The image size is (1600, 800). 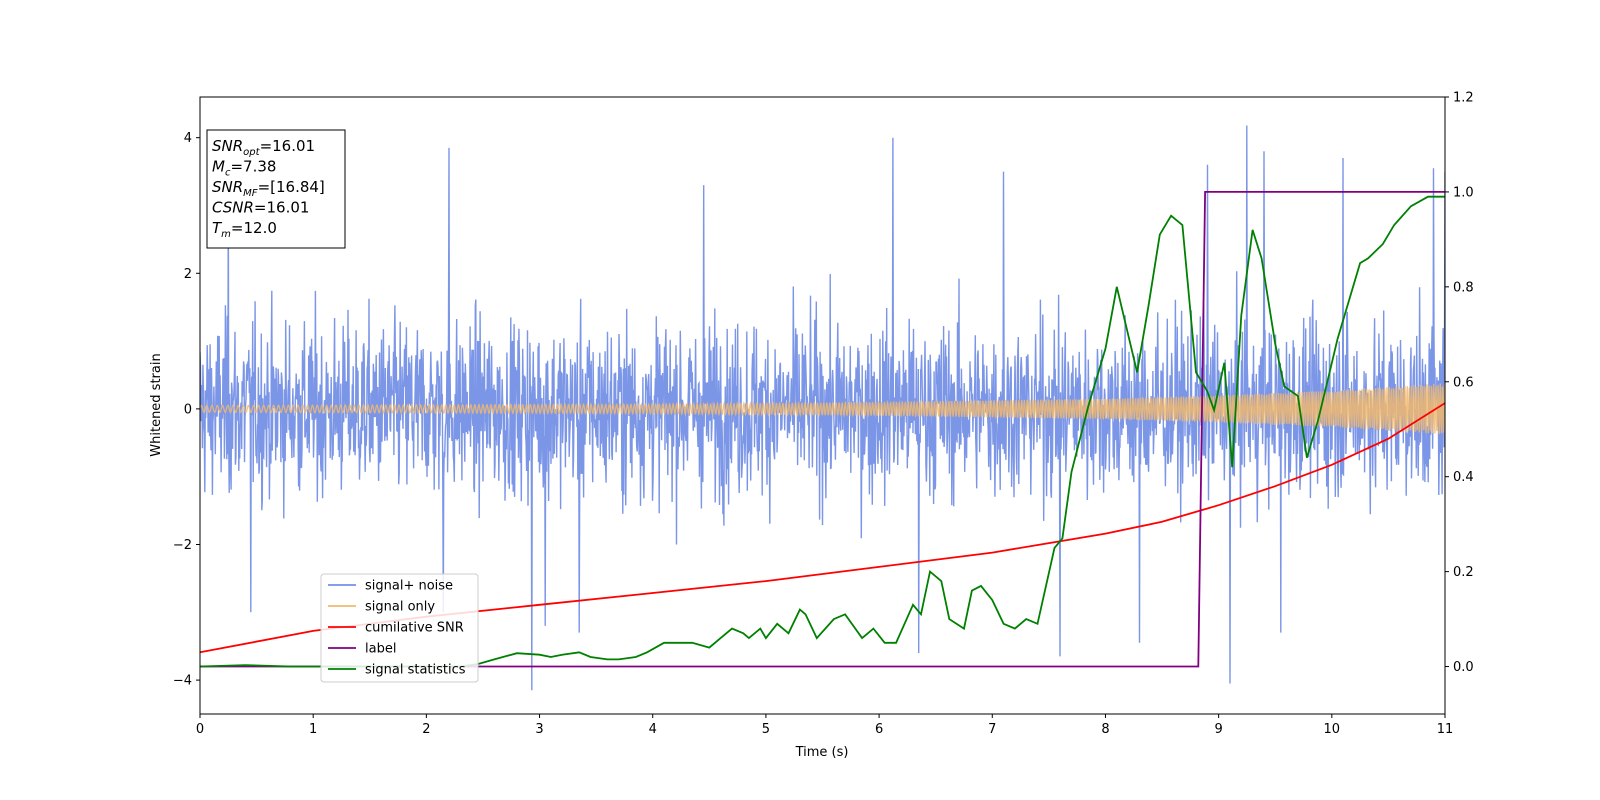 I want to click on y-axis-label: Whitened strain, so click(x=156, y=404).